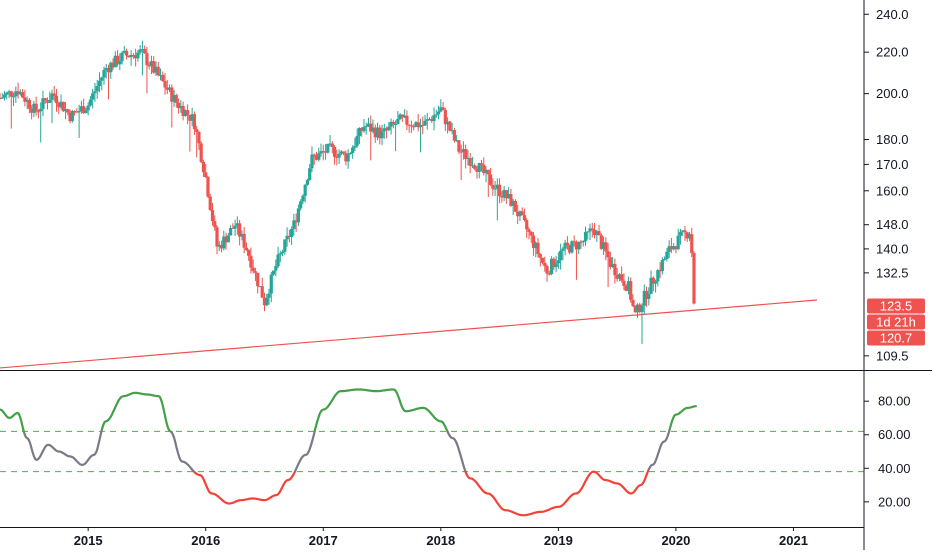 This screenshot has width=932, height=555. What do you see at coordinates (381, 411) in the screenshot?
I see `oscillator-segment-above-upper` at bounding box center [381, 411].